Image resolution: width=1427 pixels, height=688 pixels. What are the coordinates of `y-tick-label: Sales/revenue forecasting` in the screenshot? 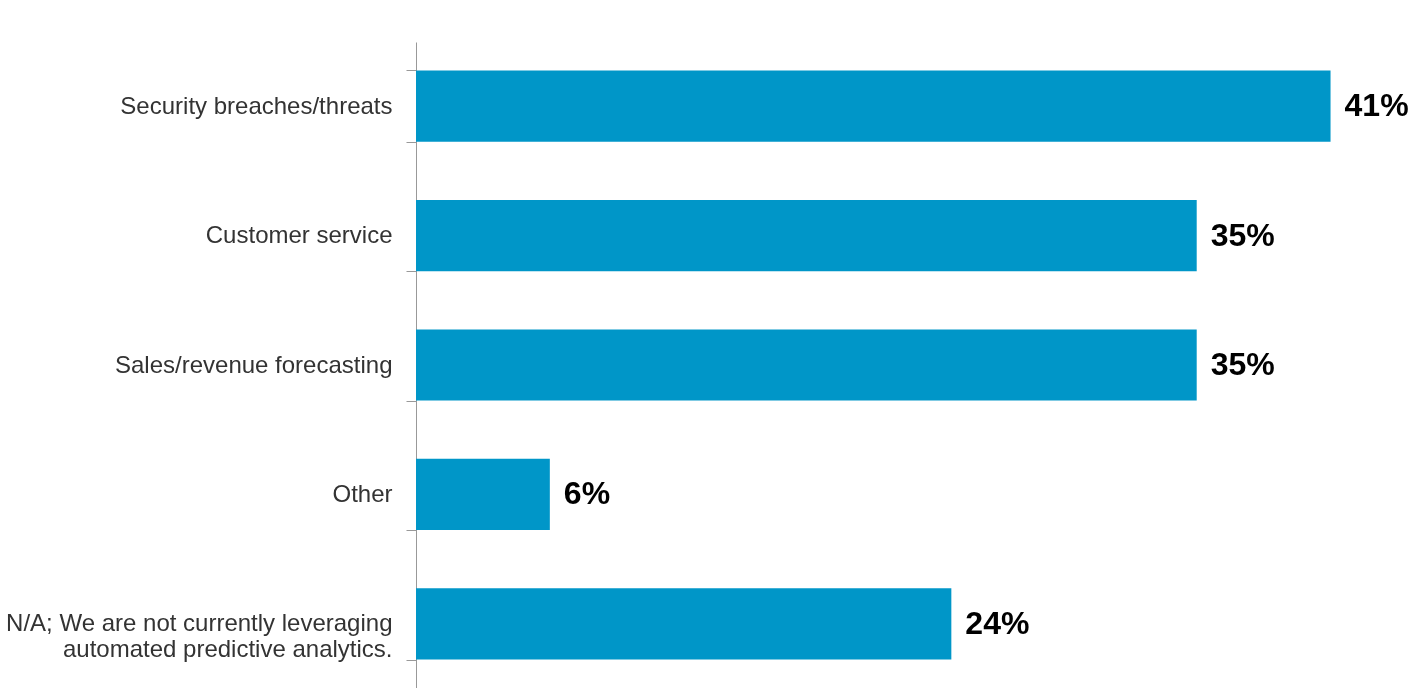 It's located at (254, 364).